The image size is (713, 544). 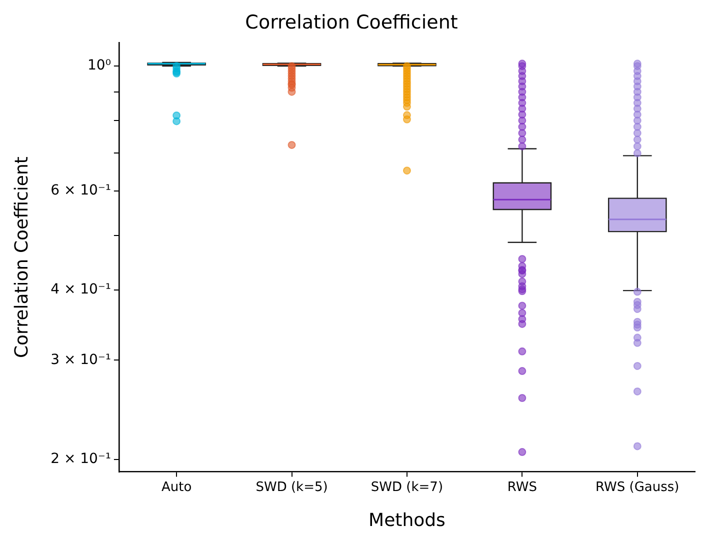 What do you see at coordinates (407, 520) in the screenshot?
I see `x-axis-title: Methods` at bounding box center [407, 520].